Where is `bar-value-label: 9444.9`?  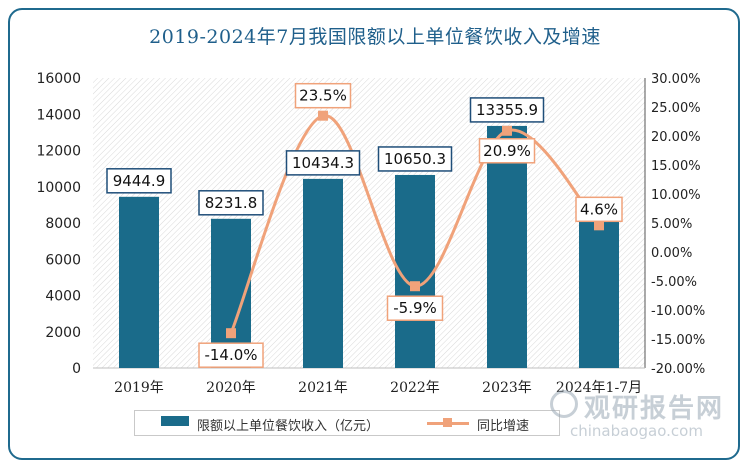 bar-value-label: 9444.9 is located at coordinates (139, 181).